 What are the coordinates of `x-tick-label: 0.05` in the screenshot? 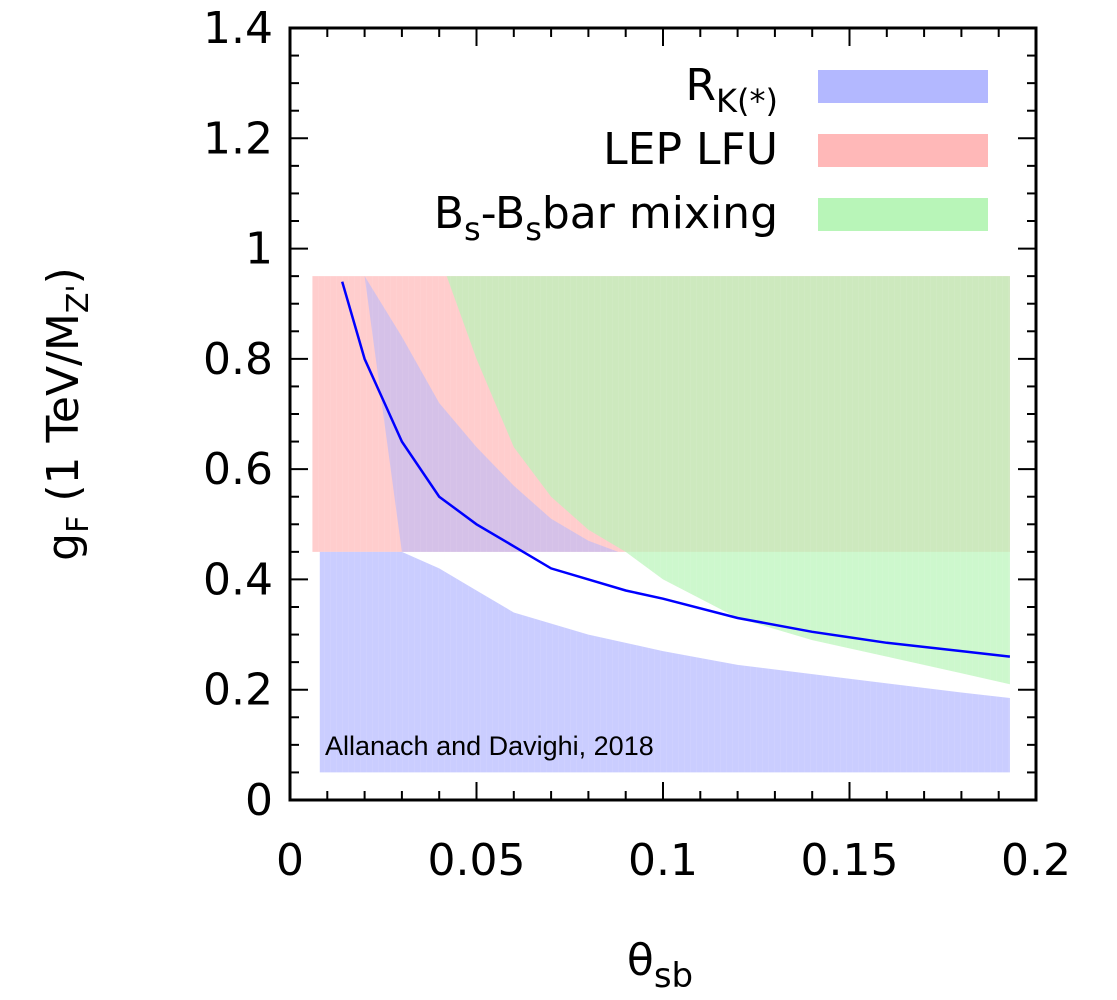 It's located at (477, 860).